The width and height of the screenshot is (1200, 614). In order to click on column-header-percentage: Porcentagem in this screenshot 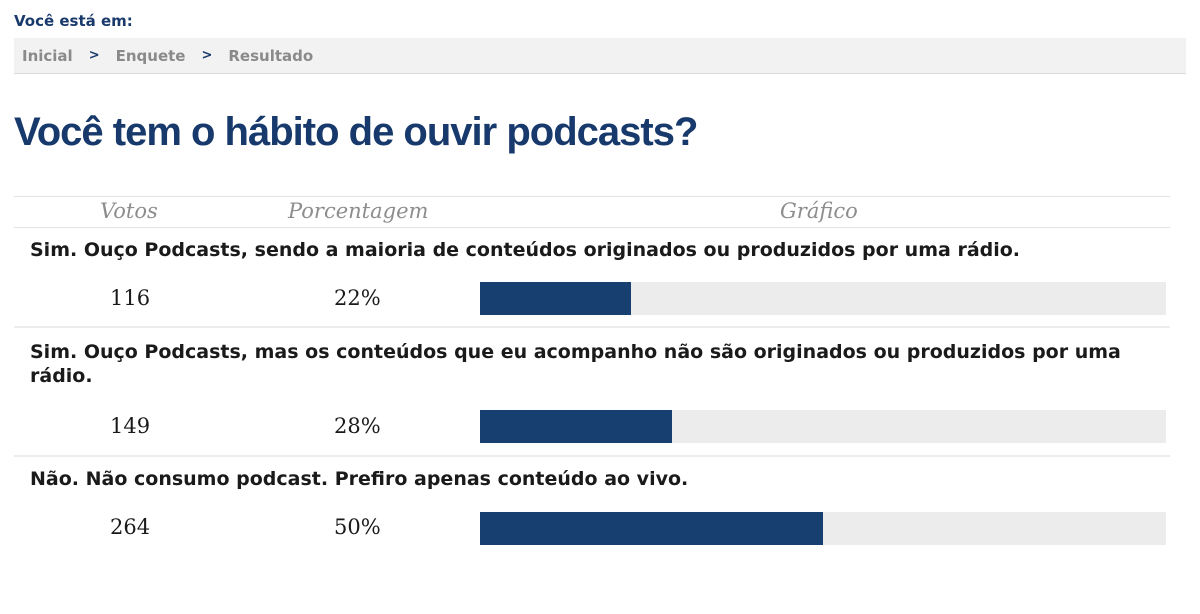, I will do `click(358, 211)`.